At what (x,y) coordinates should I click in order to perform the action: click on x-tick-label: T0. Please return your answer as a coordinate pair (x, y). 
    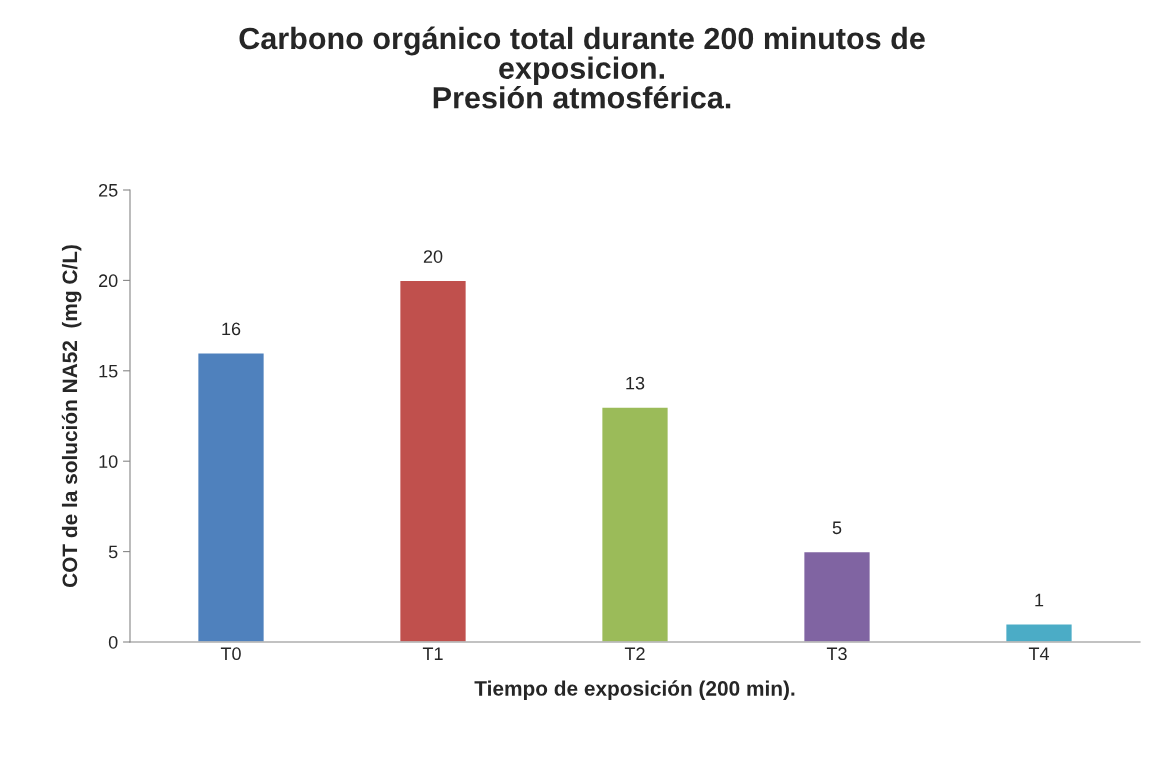
    Looking at the image, I should click on (230, 654).